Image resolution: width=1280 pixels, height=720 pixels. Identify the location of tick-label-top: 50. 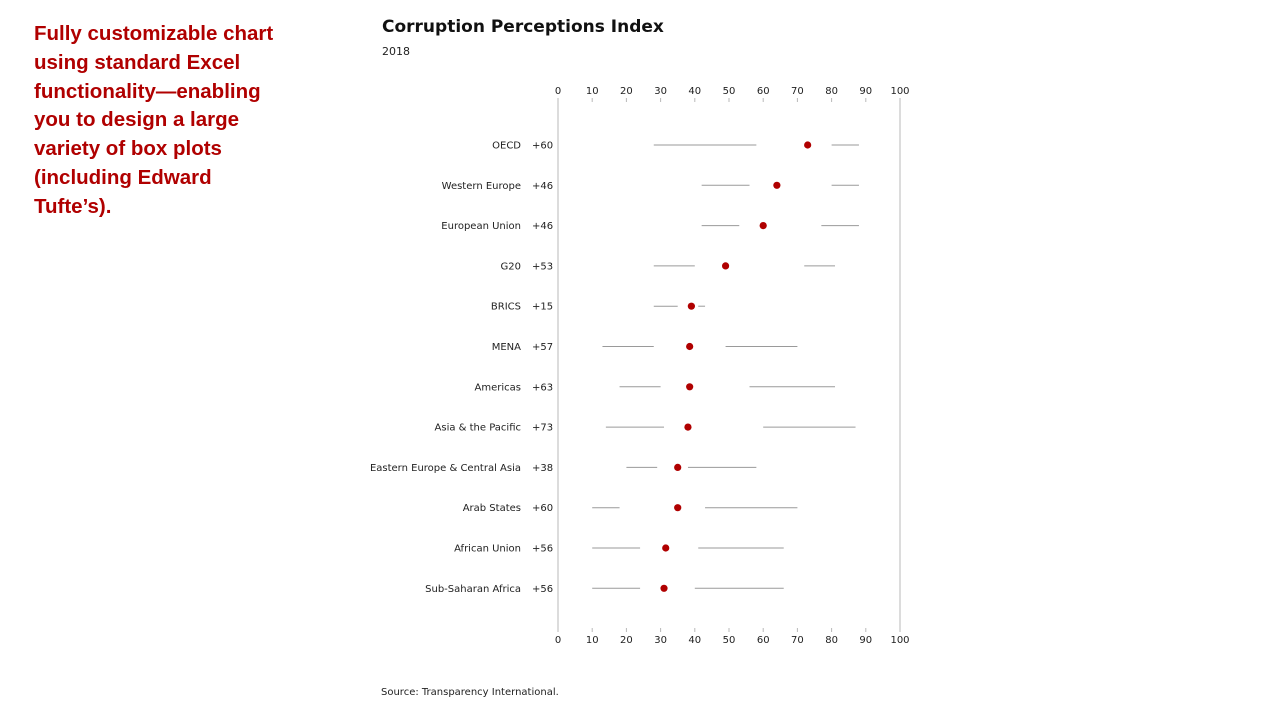
(729, 91).